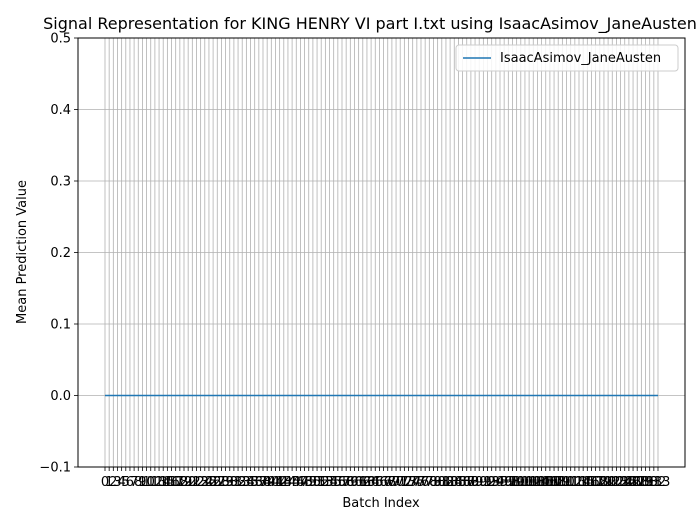 This screenshot has height=525, width=700. I want to click on x-tick-label: 128, so click(637, 482).